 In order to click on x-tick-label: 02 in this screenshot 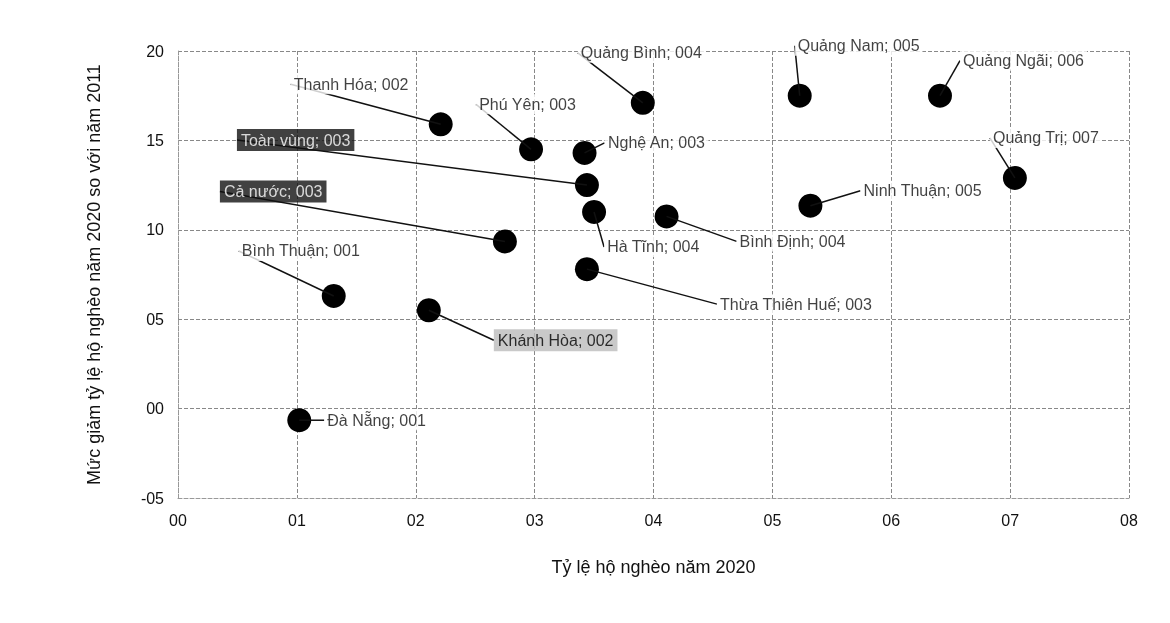, I will do `click(415, 520)`.